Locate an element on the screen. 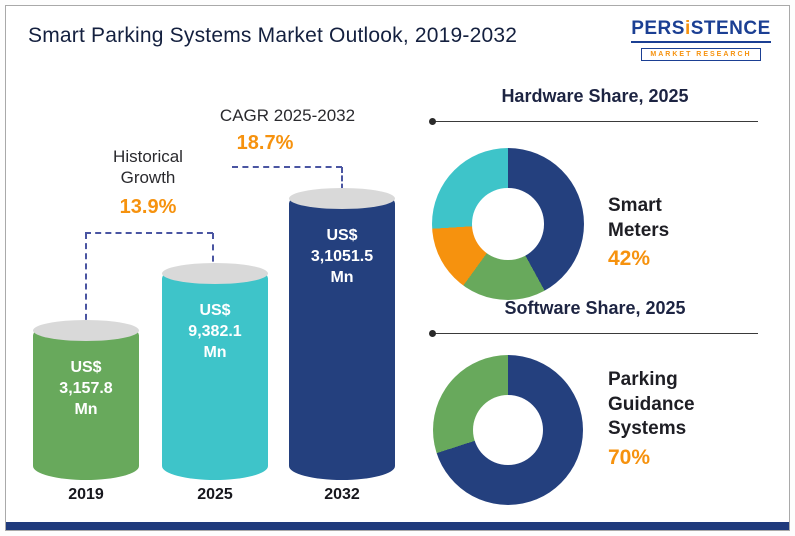 The height and width of the screenshot is (536, 795). annotation-cagr-label: CAGR 2025-2032 is located at coordinates (287, 115).